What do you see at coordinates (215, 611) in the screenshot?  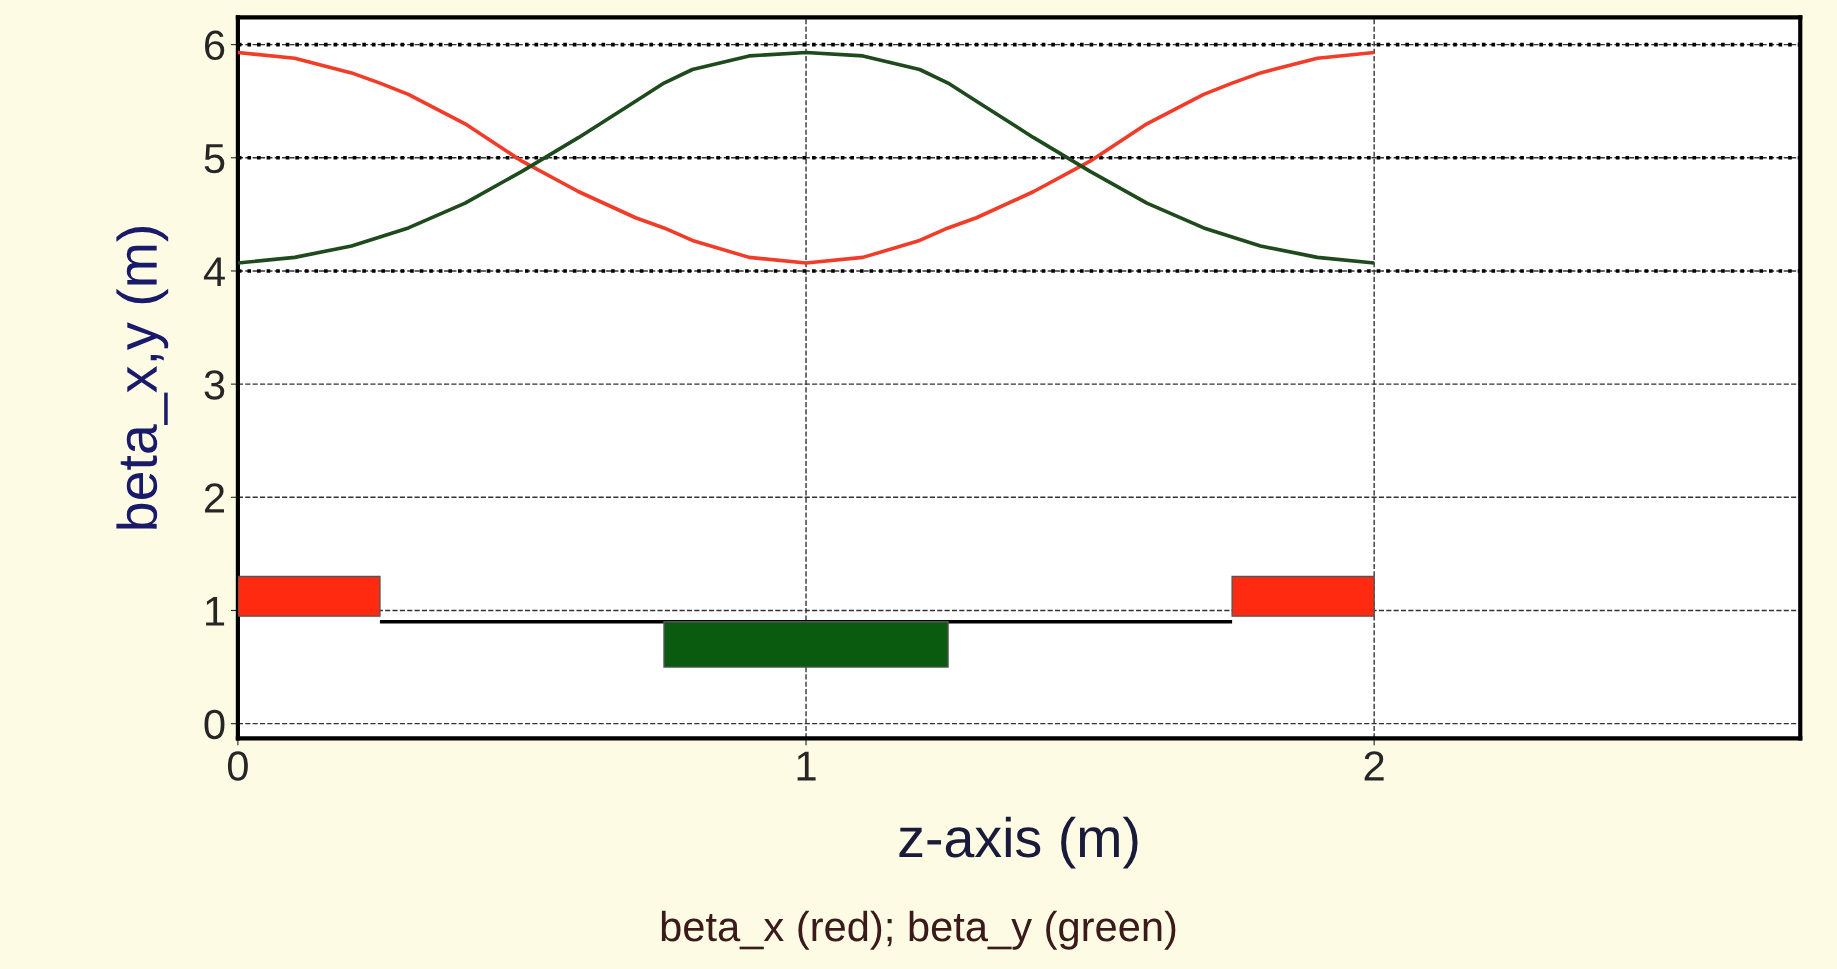 I see `y-tick-label: 1` at bounding box center [215, 611].